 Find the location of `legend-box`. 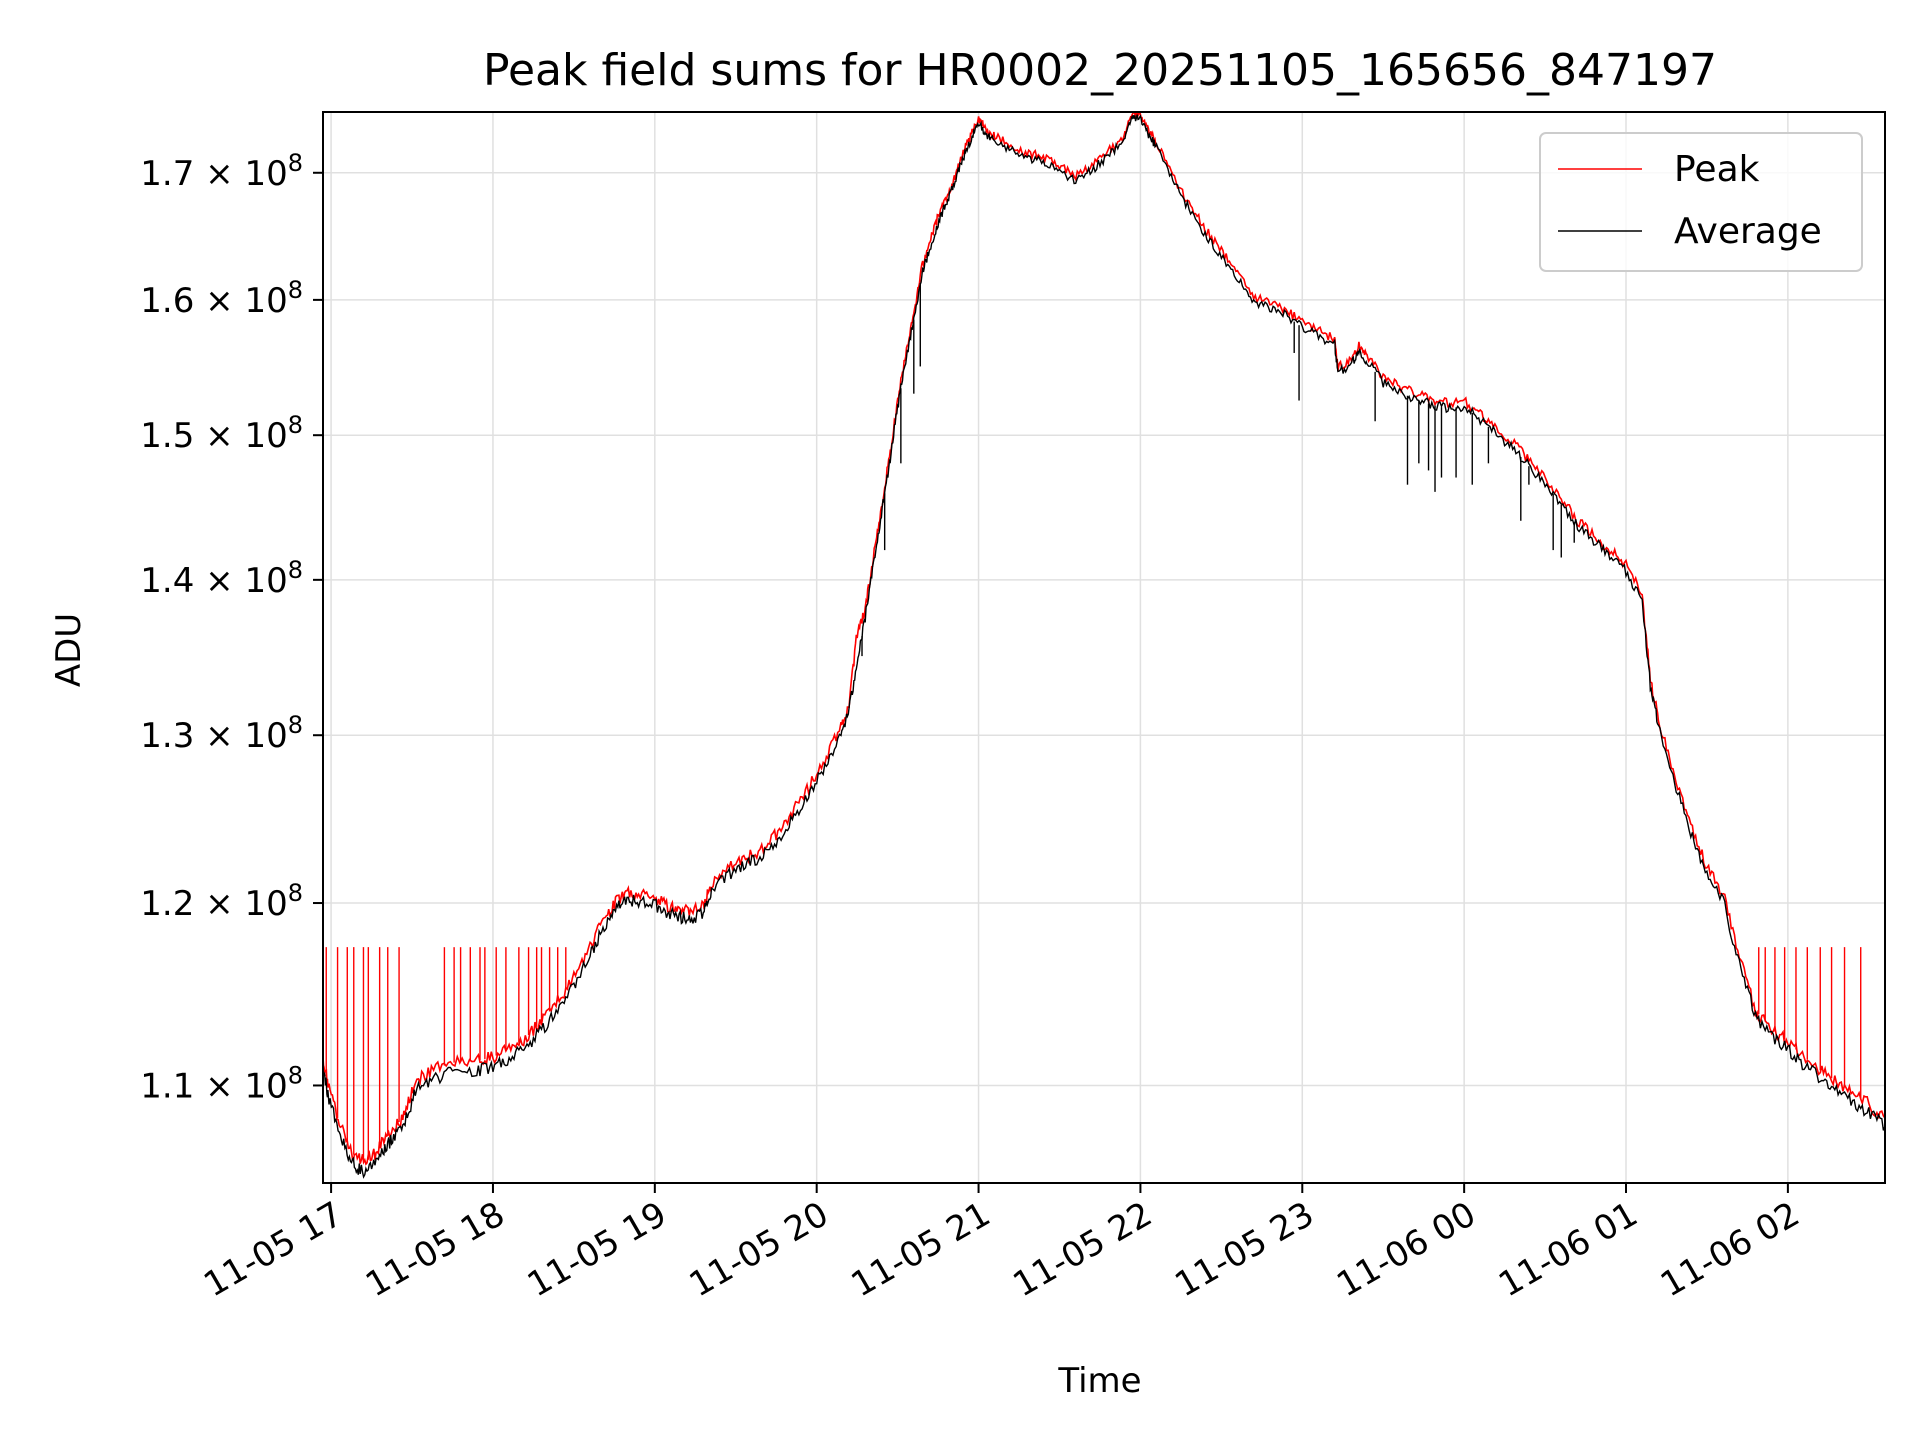

legend-box is located at coordinates (1701, 202).